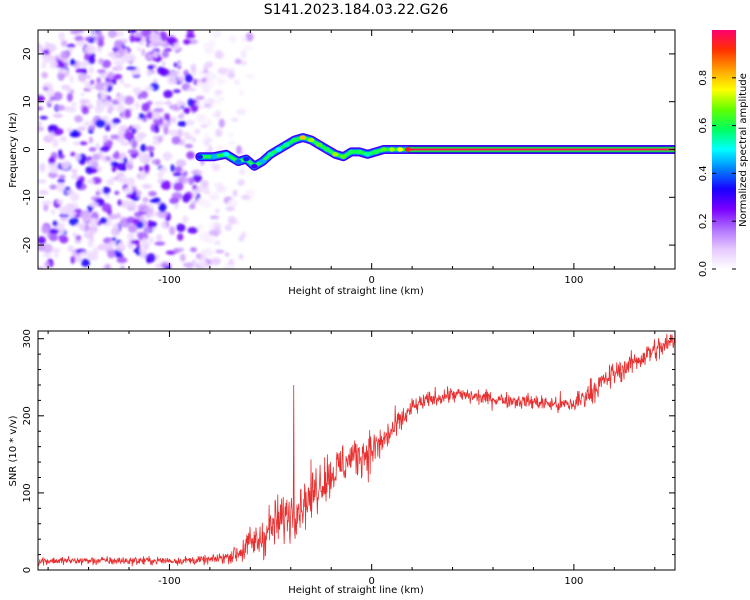 The height and width of the screenshot is (600, 750). Describe the element at coordinates (573, 280) in the screenshot. I see `x-tick-label: 100` at that location.